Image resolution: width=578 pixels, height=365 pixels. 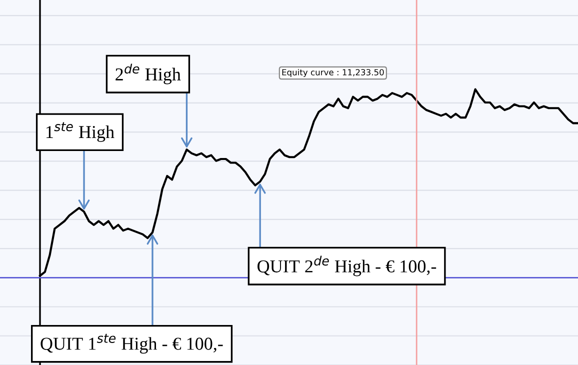 I want to click on annotation: QUIT 2$^{de}$ High - € 100,-, so click(x=347, y=266).